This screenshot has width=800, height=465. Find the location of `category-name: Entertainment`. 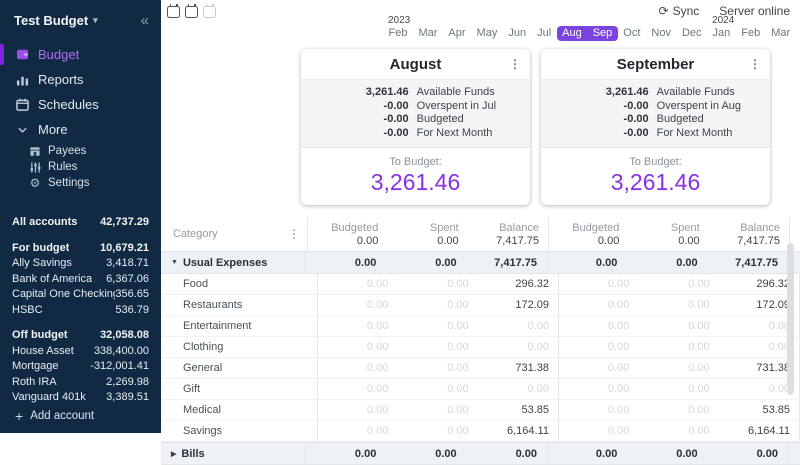

category-name: Entertainment is located at coordinates (239, 326).